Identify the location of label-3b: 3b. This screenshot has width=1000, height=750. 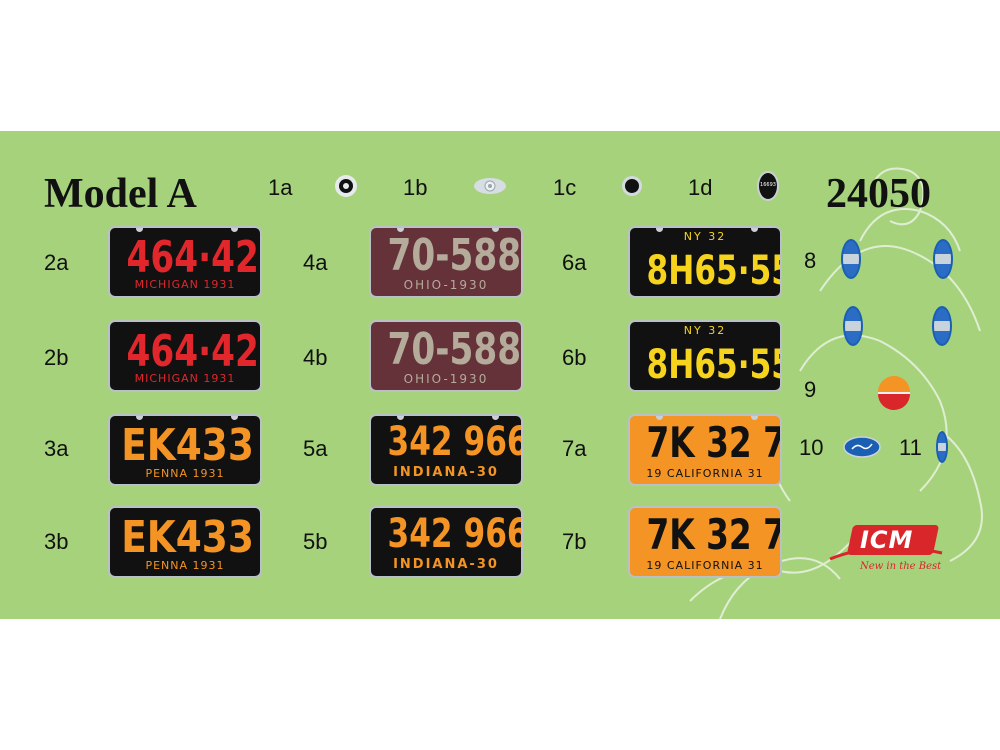
(56, 541).